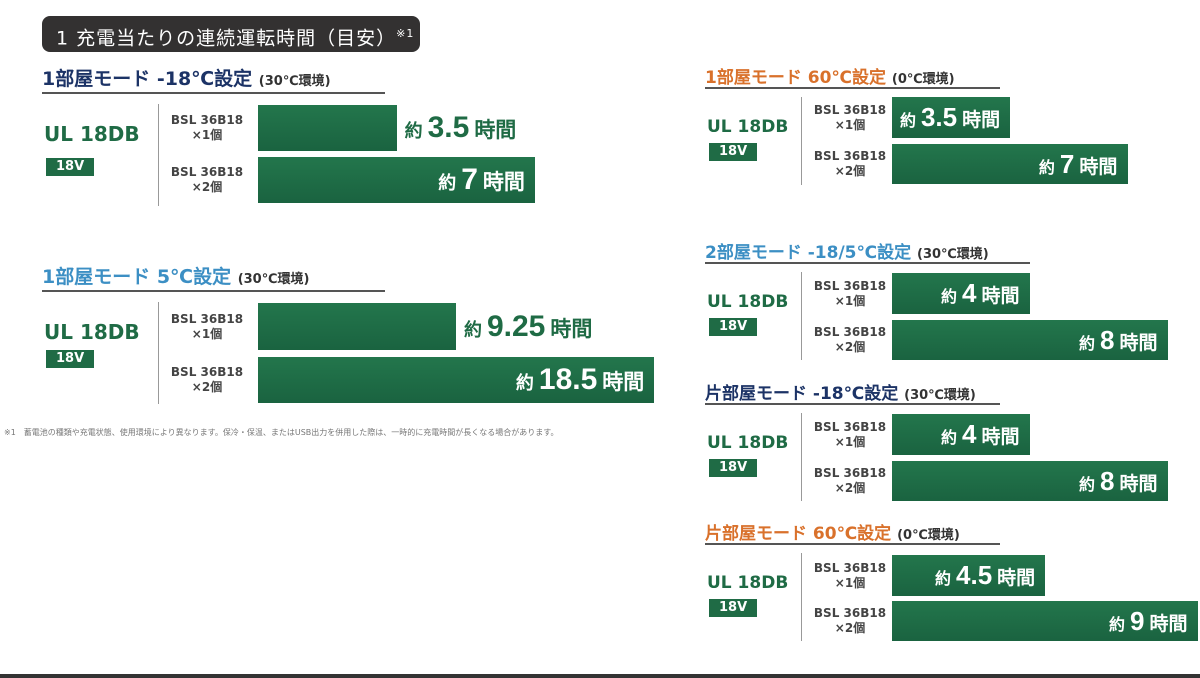 This screenshot has height=678, width=1200. What do you see at coordinates (516, 326) in the screenshot?
I see `value-number: 9.25` at bounding box center [516, 326].